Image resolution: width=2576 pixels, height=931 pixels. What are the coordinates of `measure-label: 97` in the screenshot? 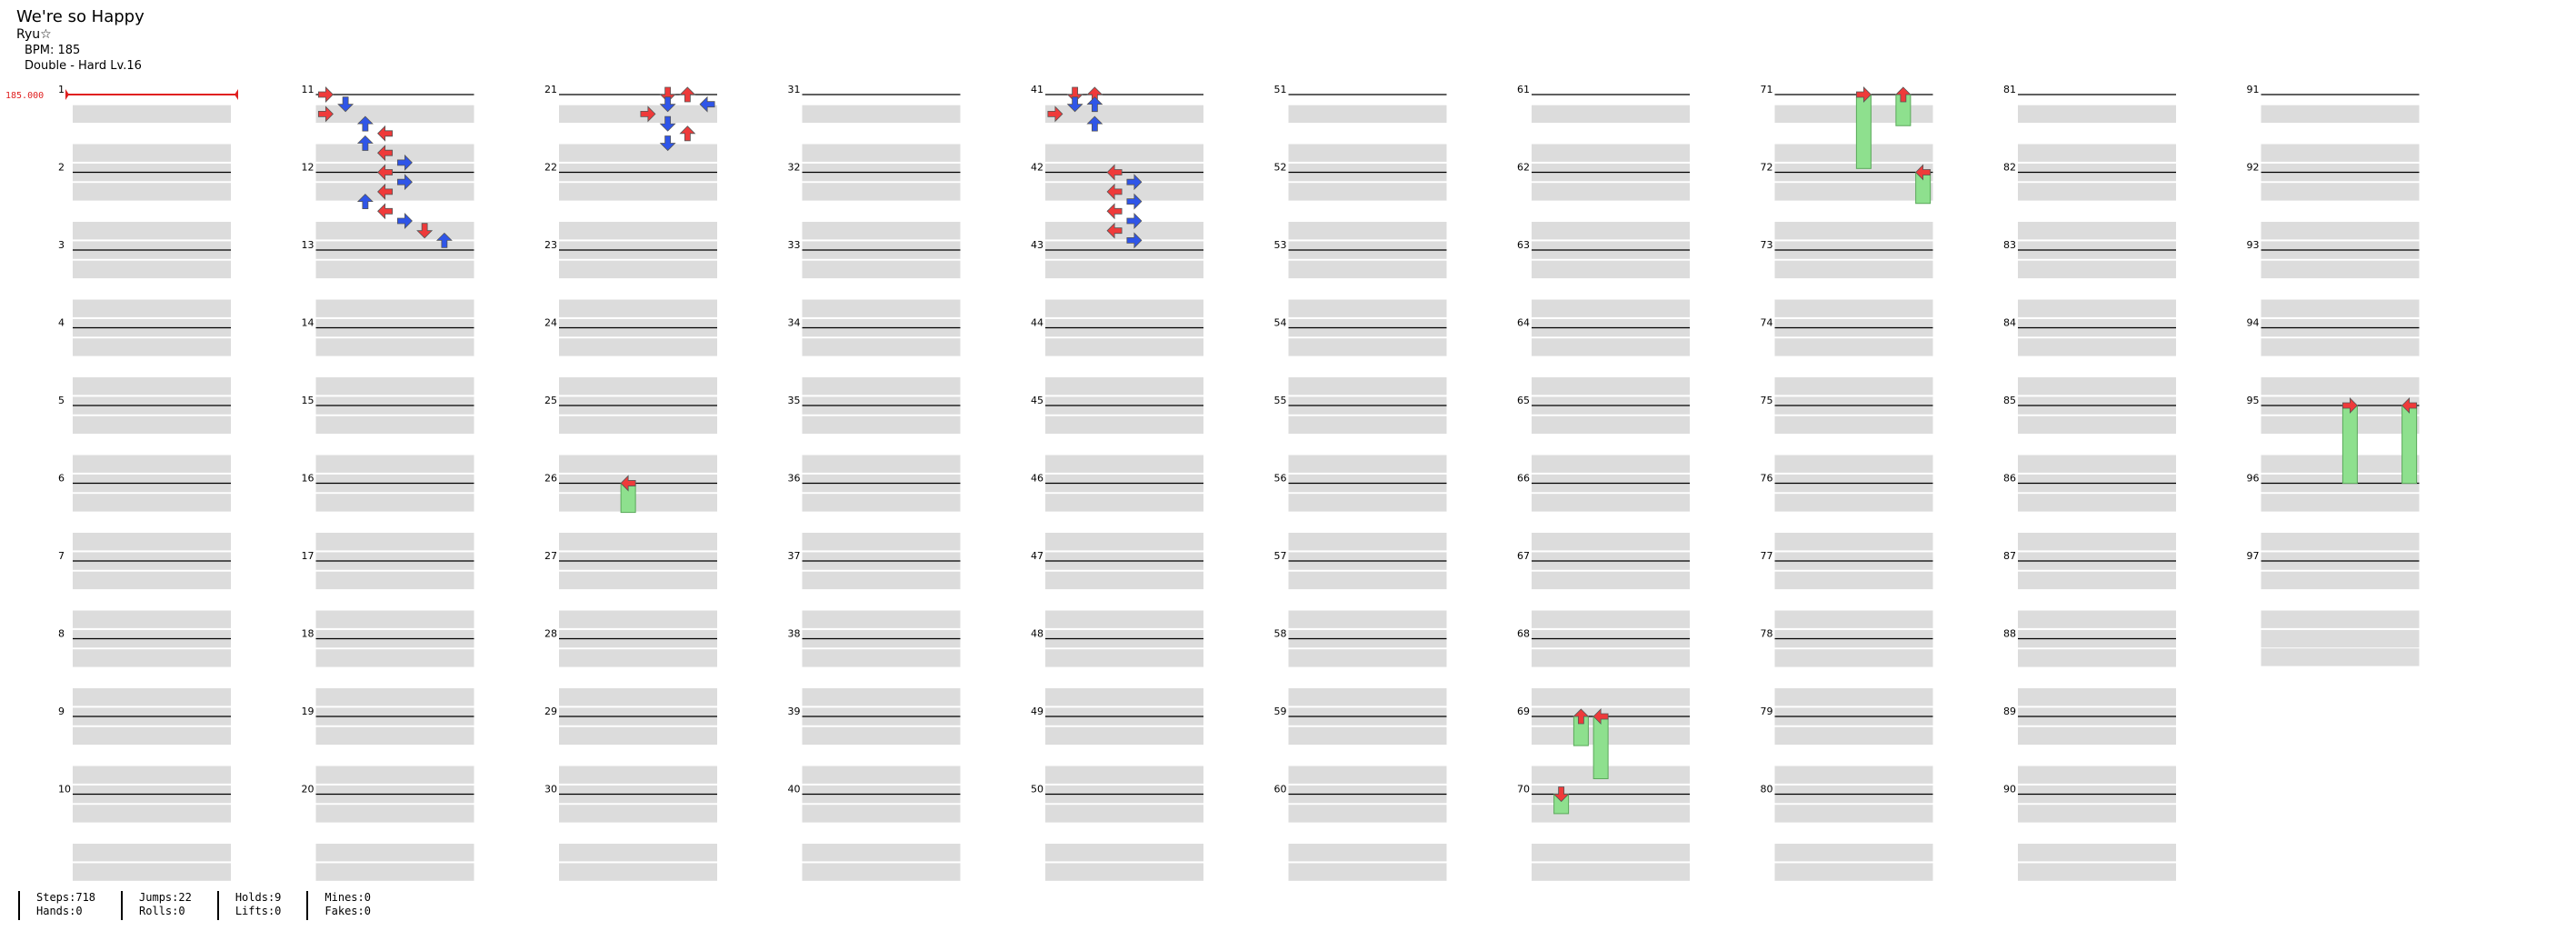 It's located at (2253, 556).